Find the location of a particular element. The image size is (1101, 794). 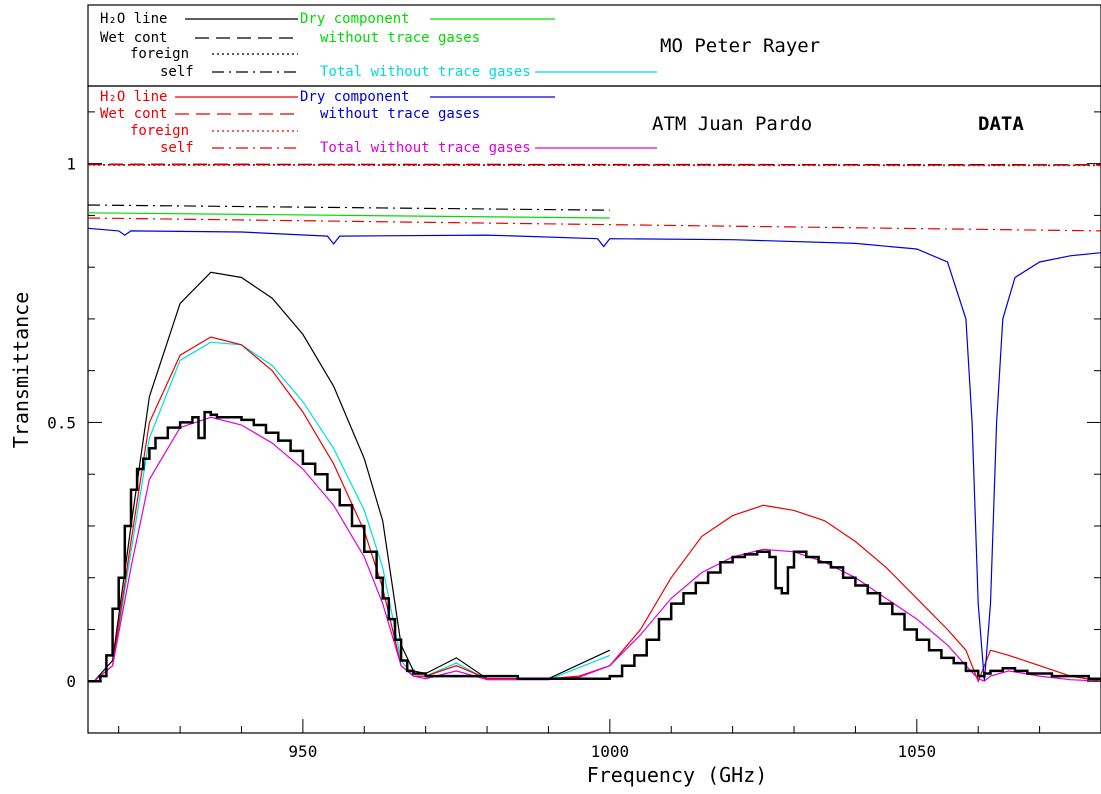

x-axis-label: Frequency (GHz) is located at coordinates (677, 775).